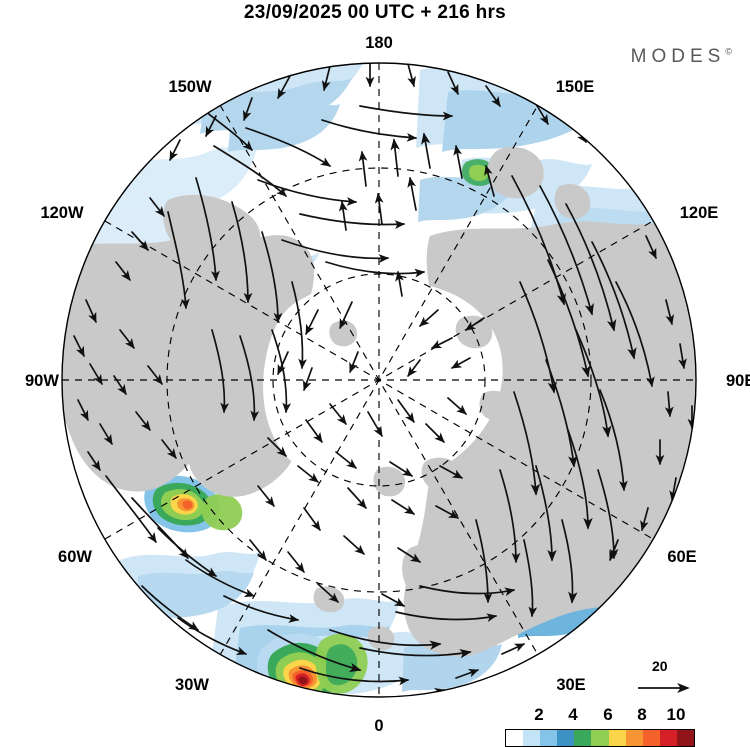 The width and height of the screenshot is (750, 747). I want to click on label-lon-150E: 150E, so click(575, 87).